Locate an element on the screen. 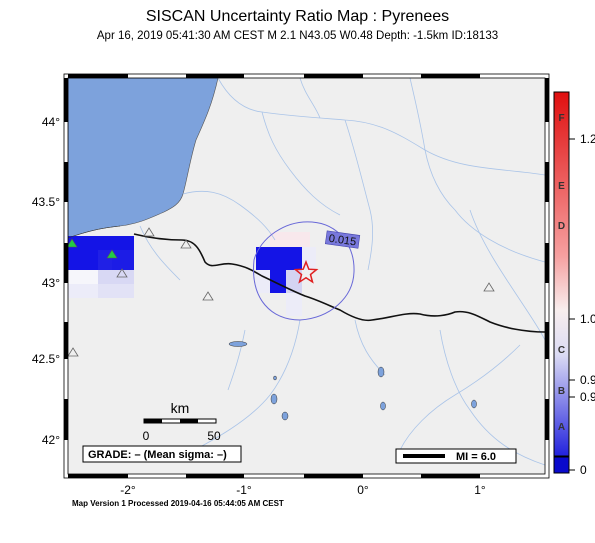 This screenshot has width=595, height=543. colorbar-value-0-9a: 0.9 is located at coordinates (587, 380).